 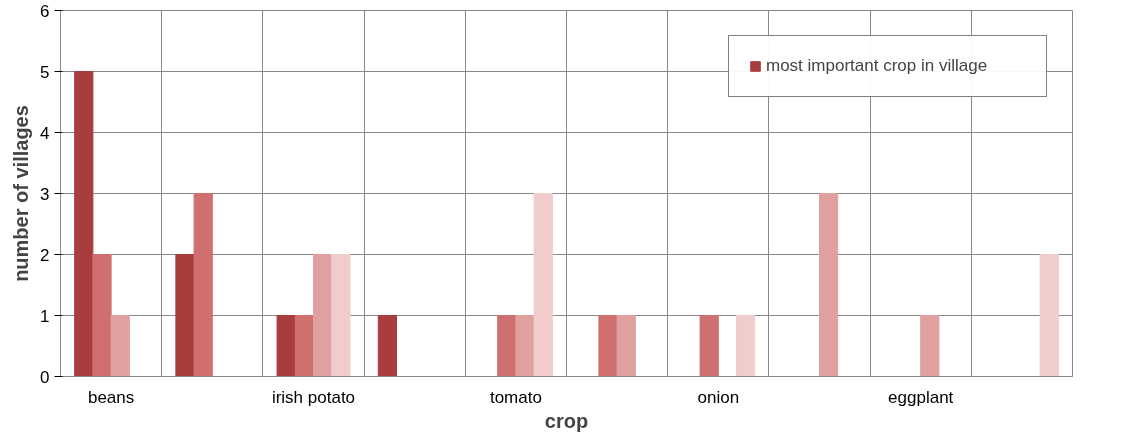 I want to click on y-axis-title: number of villages, so click(x=21, y=193).